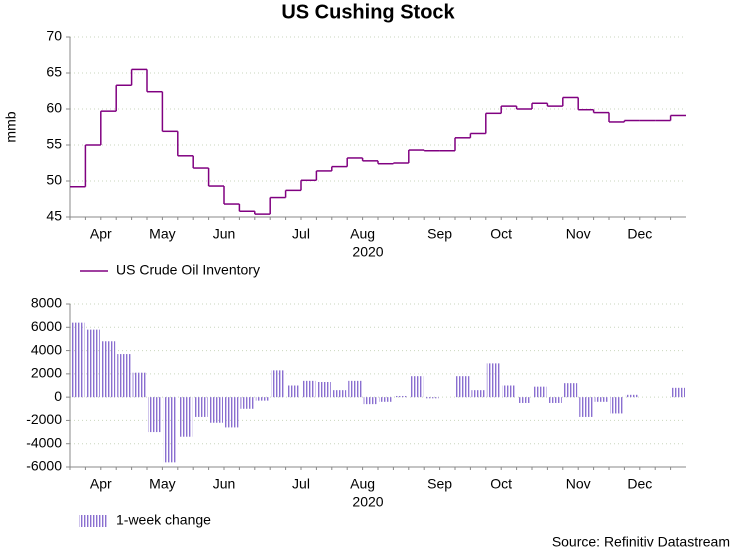 The width and height of the screenshot is (735, 554). Describe the element at coordinates (163, 520) in the screenshot. I see `legend-label: 1-week change` at that location.